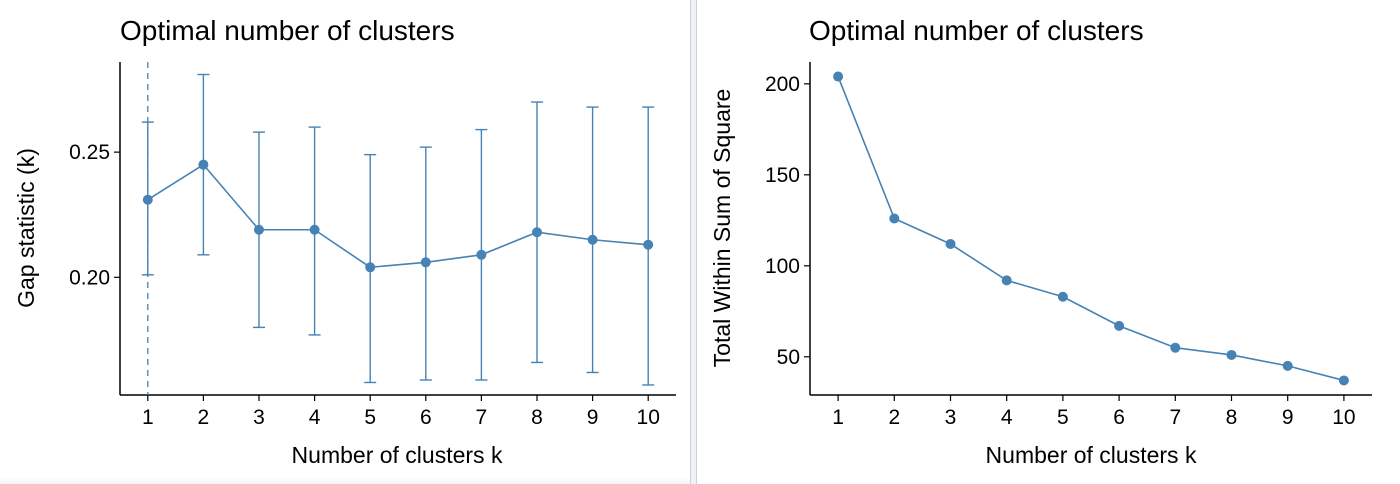 The image size is (1400, 484). Describe the element at coordinates (693, 242) in the screenshot. I see `panel-divider` at that location.